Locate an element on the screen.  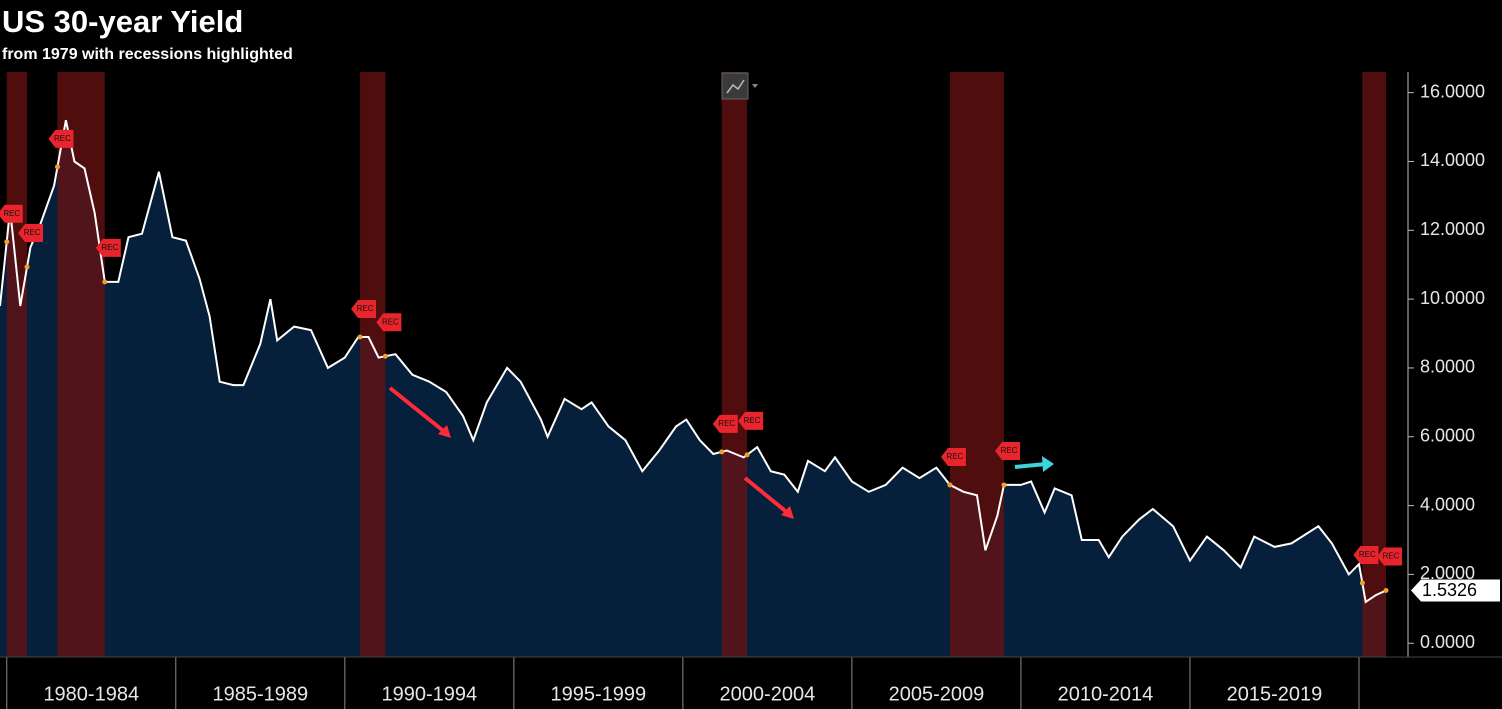
y-tick-label: 0.0000 is located at coordinates (1447, 642).